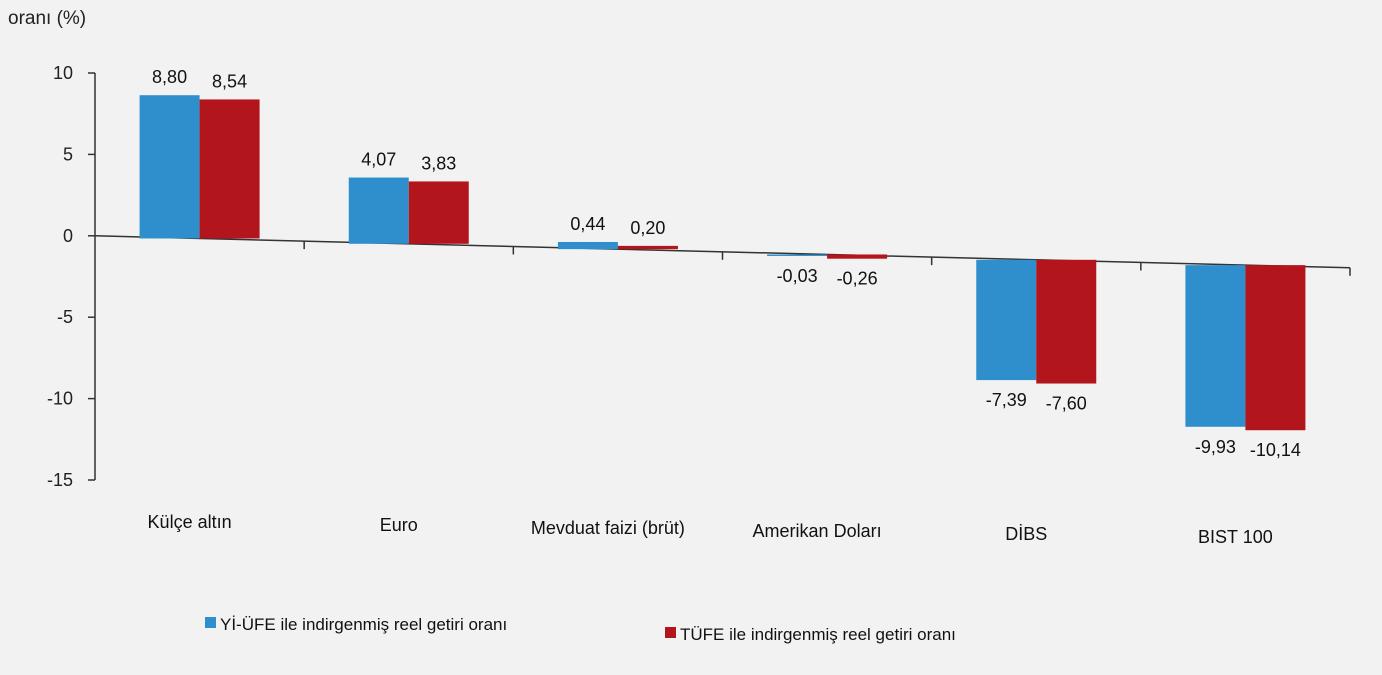 This screenshot has width=1382, height=675. Describe the element at coordinates (60, 480) in the screenshot. I see `y-tick-label: -15` at that location.